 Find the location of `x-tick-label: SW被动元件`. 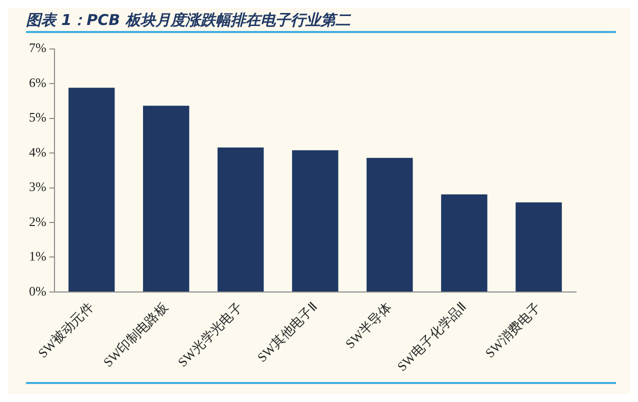

x-tick-label: SW被动元件 is located at coordinates (65, 330).